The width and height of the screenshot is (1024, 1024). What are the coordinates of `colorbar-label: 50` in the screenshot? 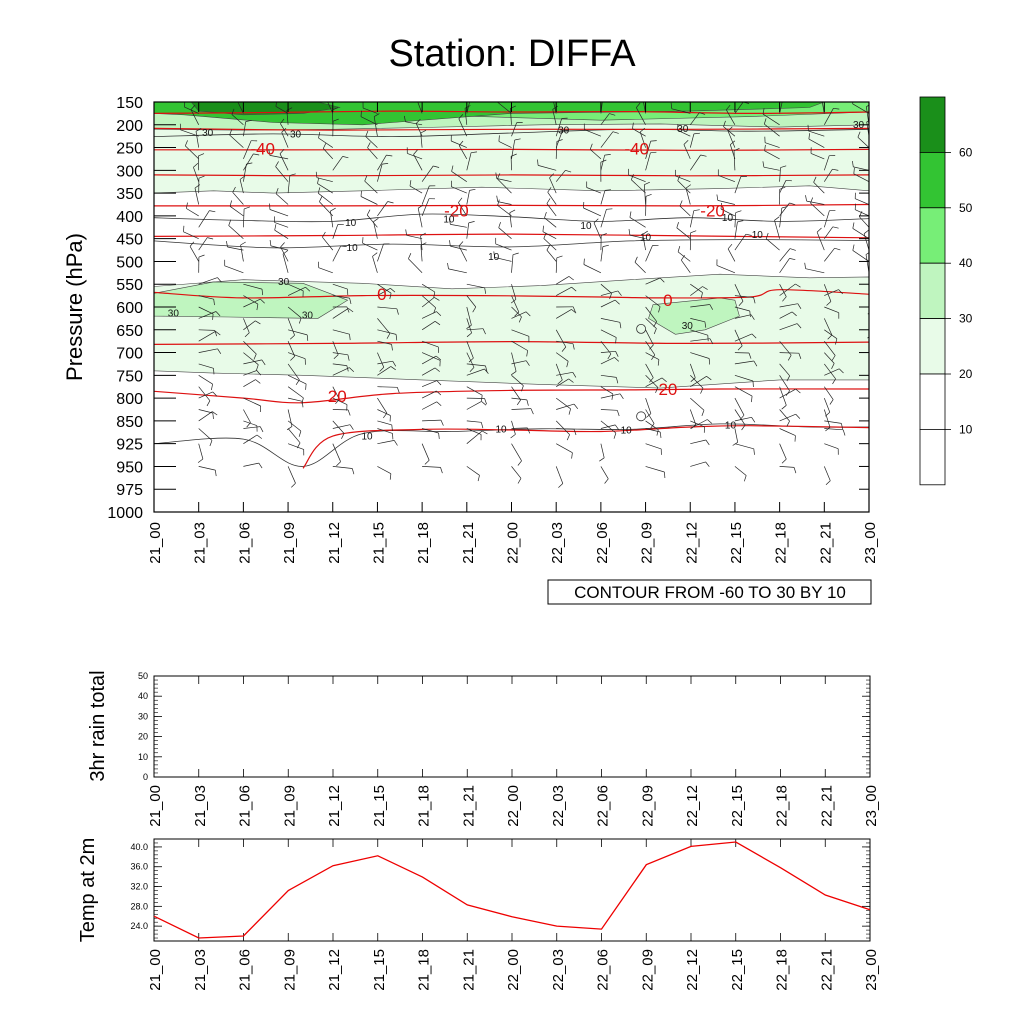 It's located at (966, 208).